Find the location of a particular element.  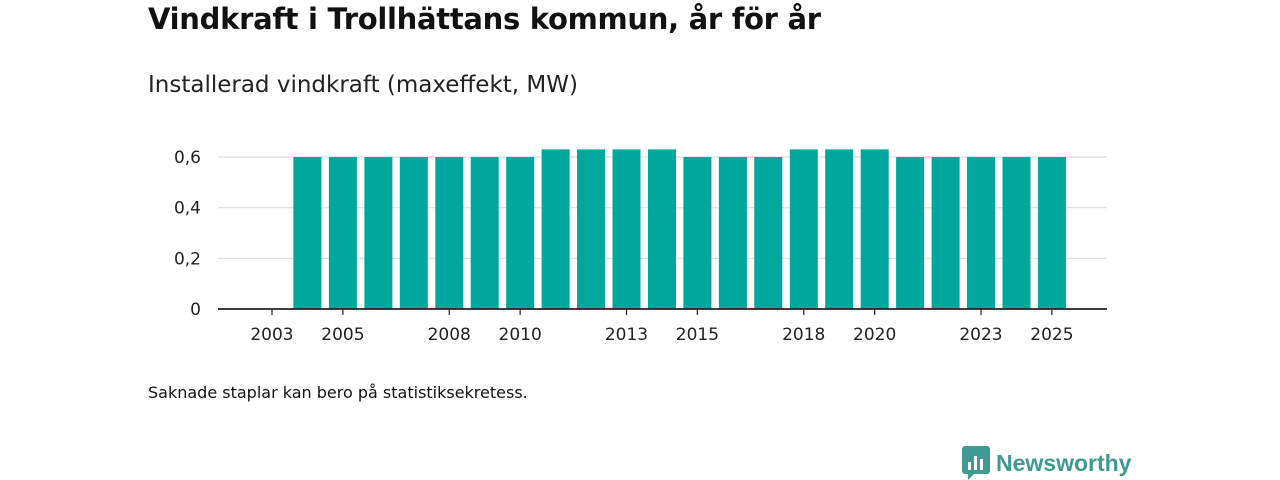

x-tick-label: 2015 is located at coordinates (697, 335).